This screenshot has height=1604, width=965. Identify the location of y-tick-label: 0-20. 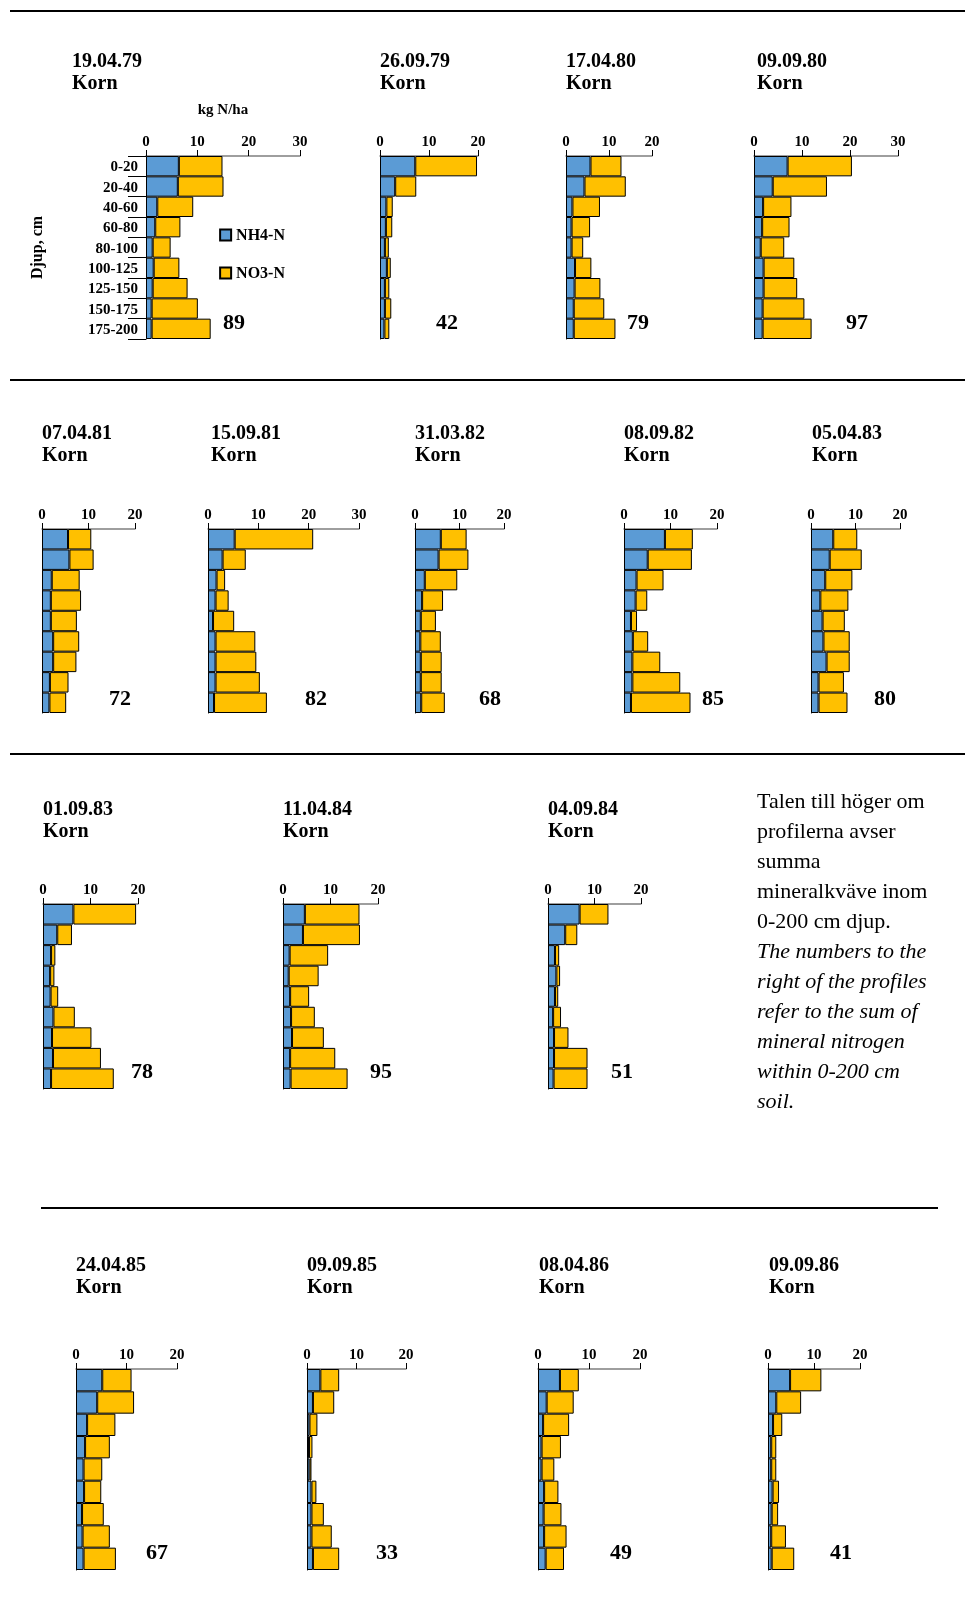
(124, 166).